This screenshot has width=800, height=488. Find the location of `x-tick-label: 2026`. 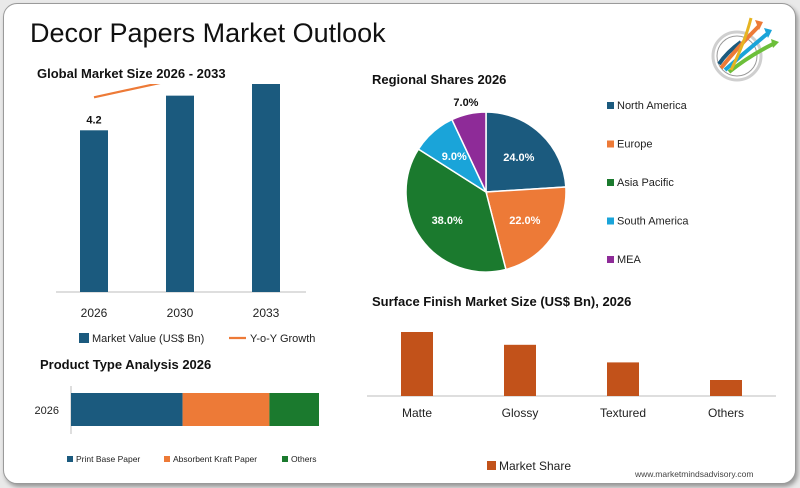

x-tick-label: 2026 is located at coordinates (94, 313).